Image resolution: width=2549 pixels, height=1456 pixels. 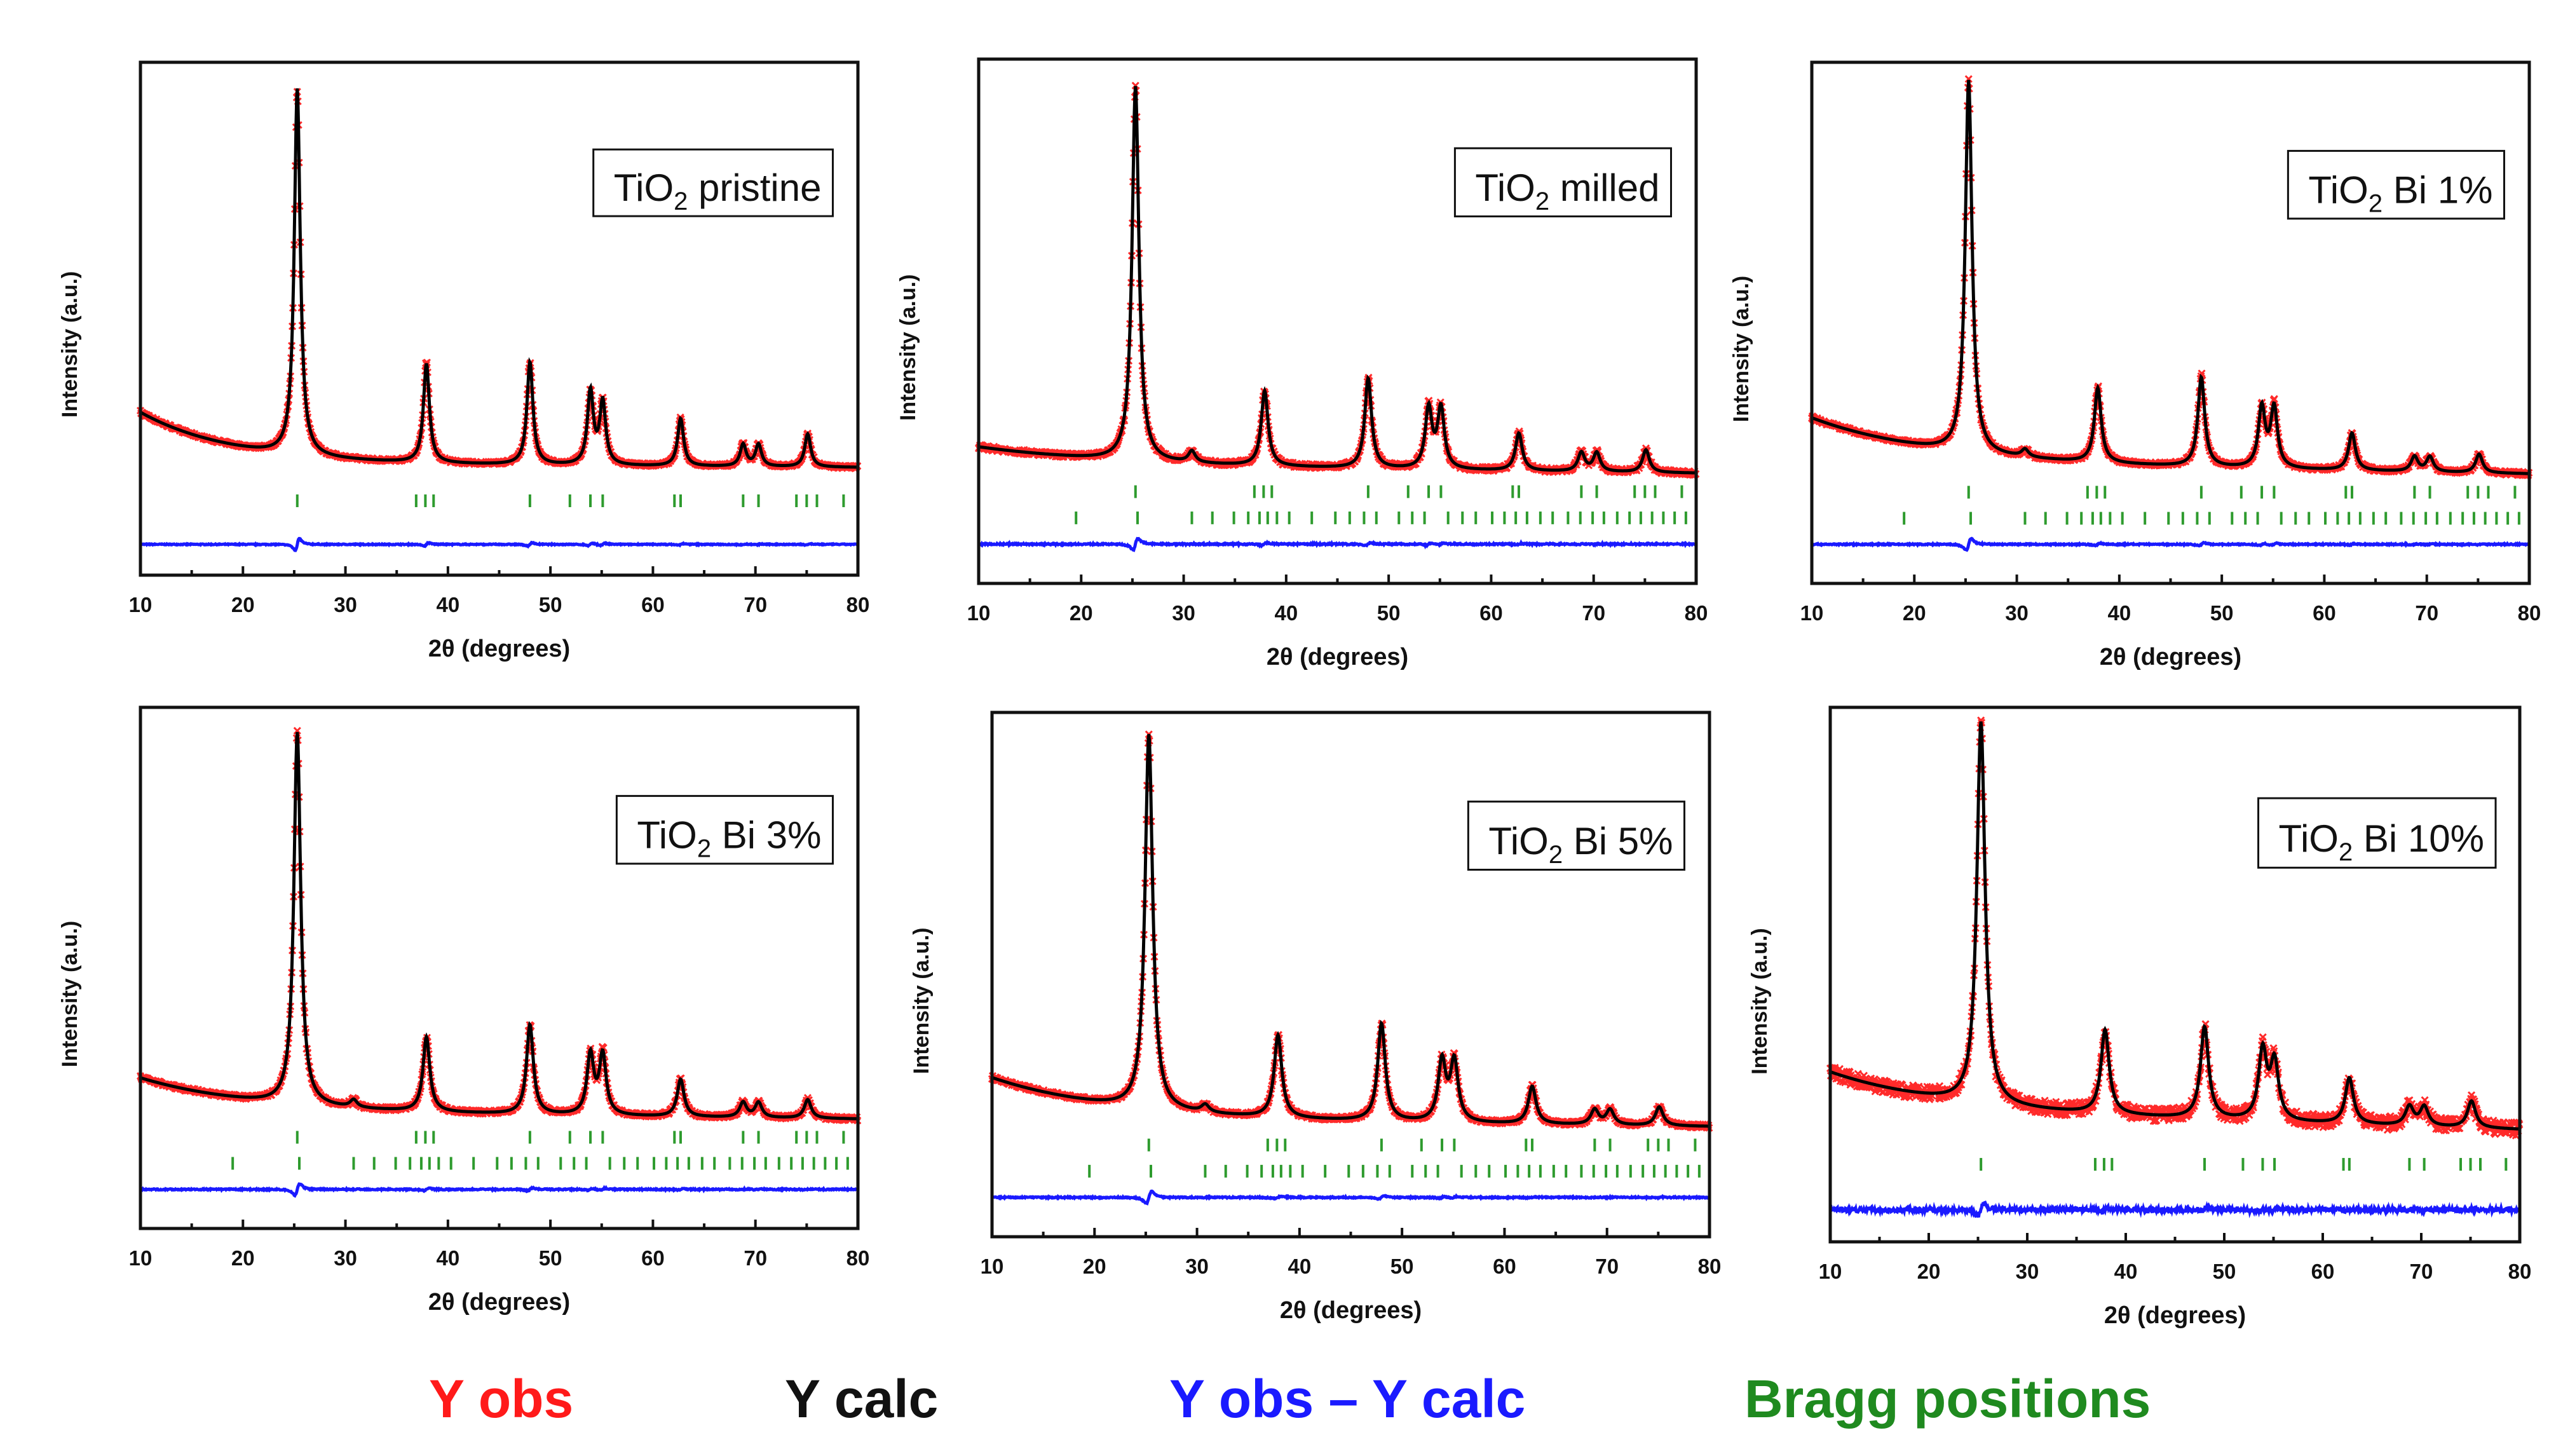 I want to click on legend-bragg: Bragg positions, so click(x=1947, y=1399).